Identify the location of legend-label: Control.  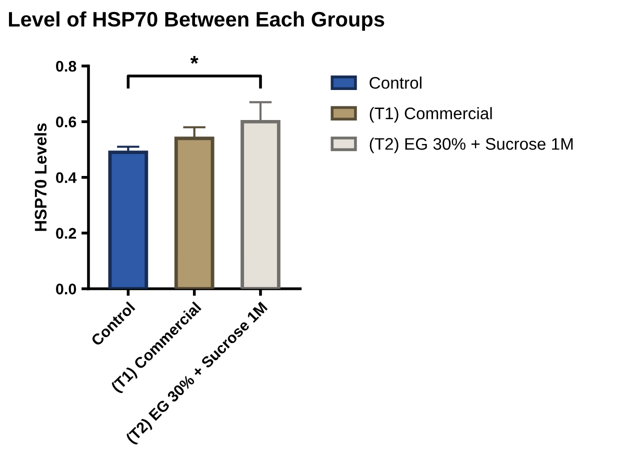
(396, 82).